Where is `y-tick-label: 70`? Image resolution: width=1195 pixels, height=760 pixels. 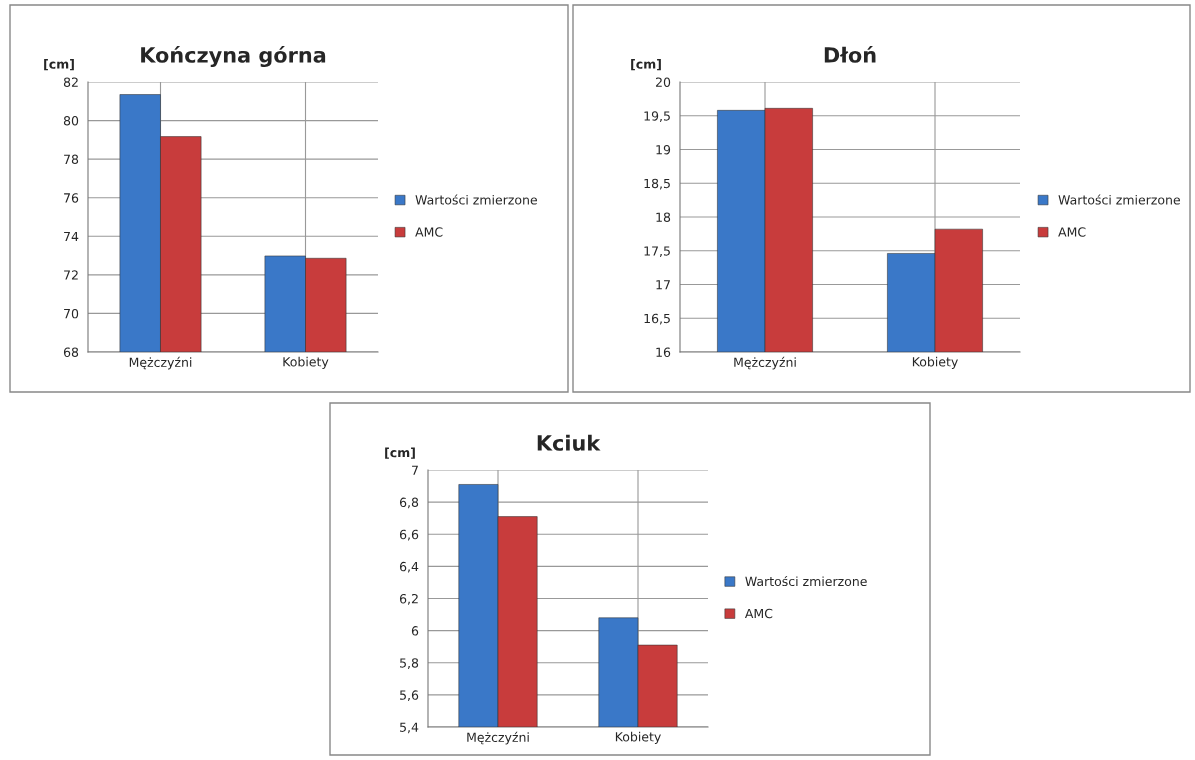 y-tick-label: 70 is located at coordinates (71, 313).